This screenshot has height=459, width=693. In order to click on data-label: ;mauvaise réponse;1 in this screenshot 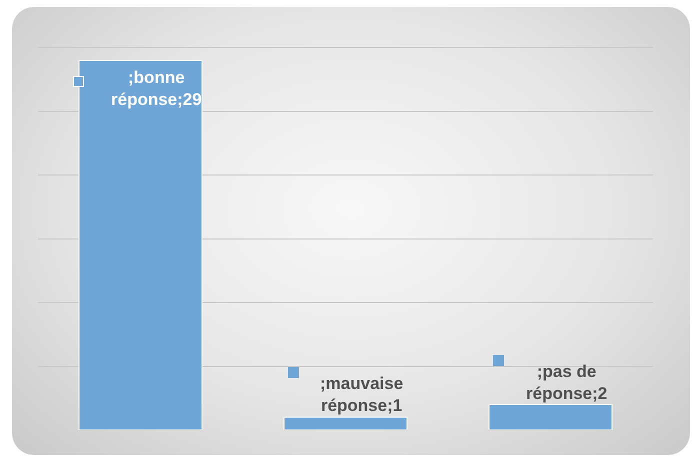, I will do `click(362, 395)`.